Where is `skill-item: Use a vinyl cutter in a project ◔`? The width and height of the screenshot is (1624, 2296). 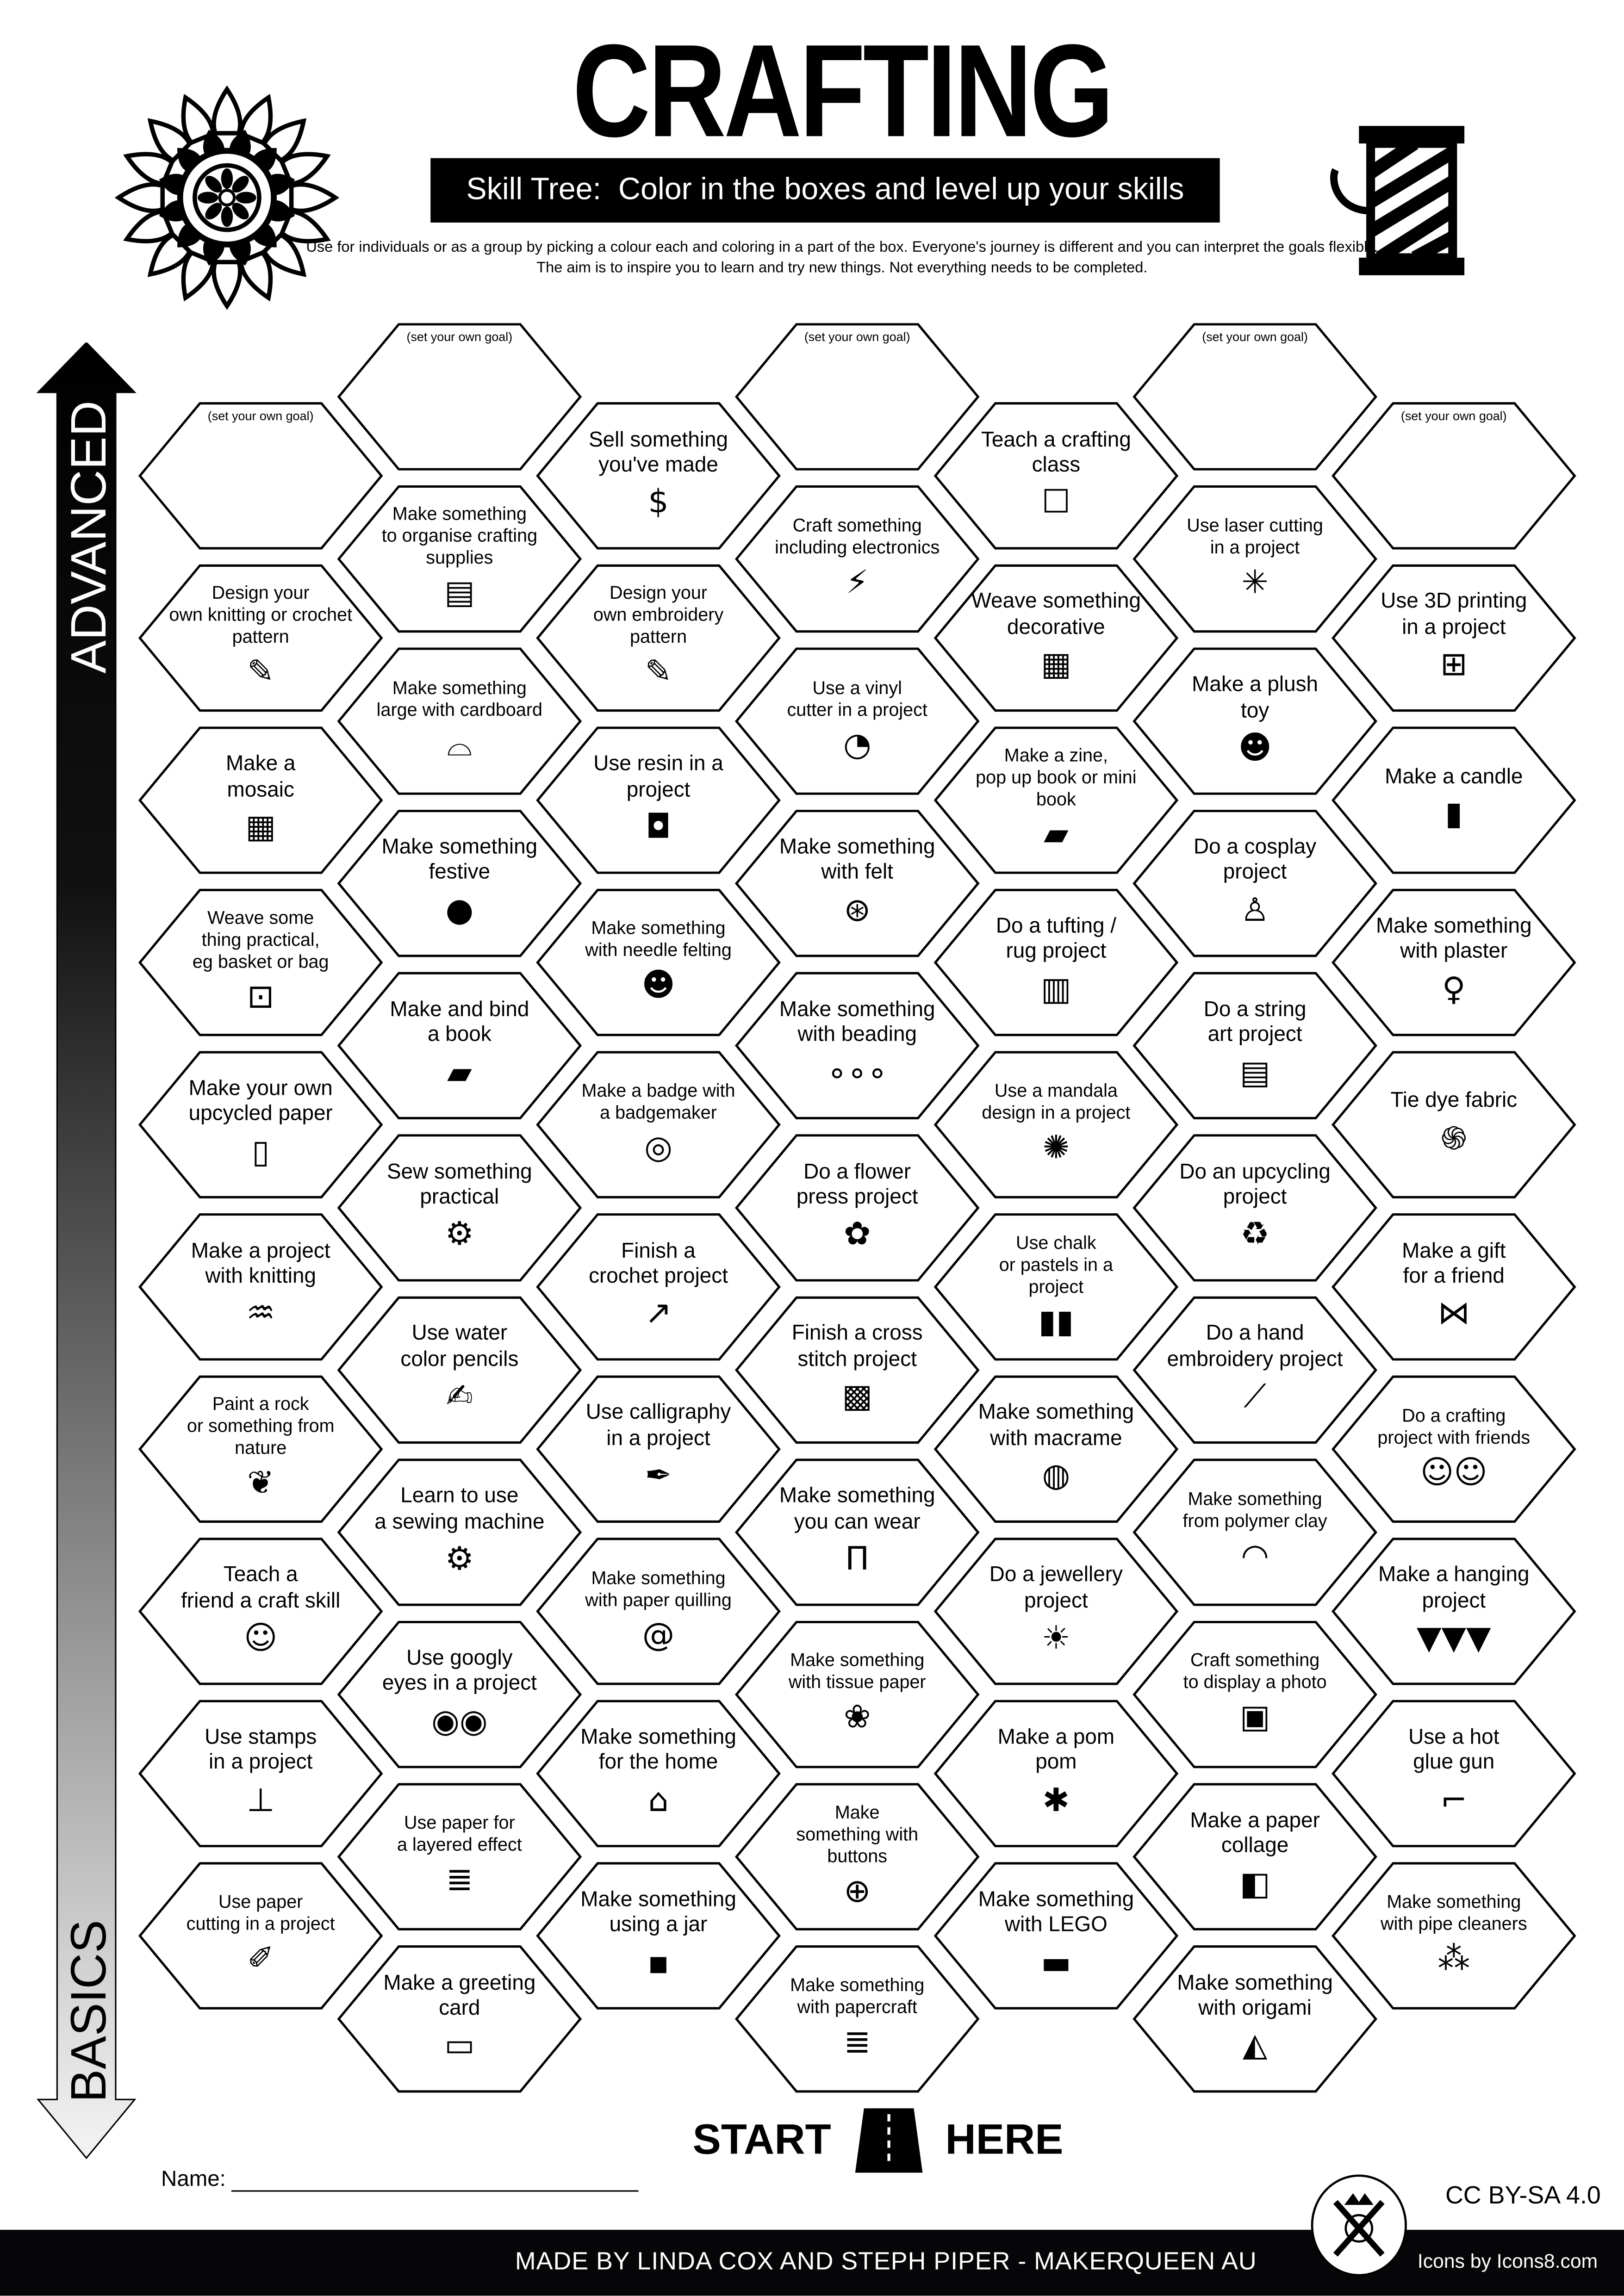 skill-item: Use a vinyl cutter in a project ◔ is located at coordinates (857, 721).